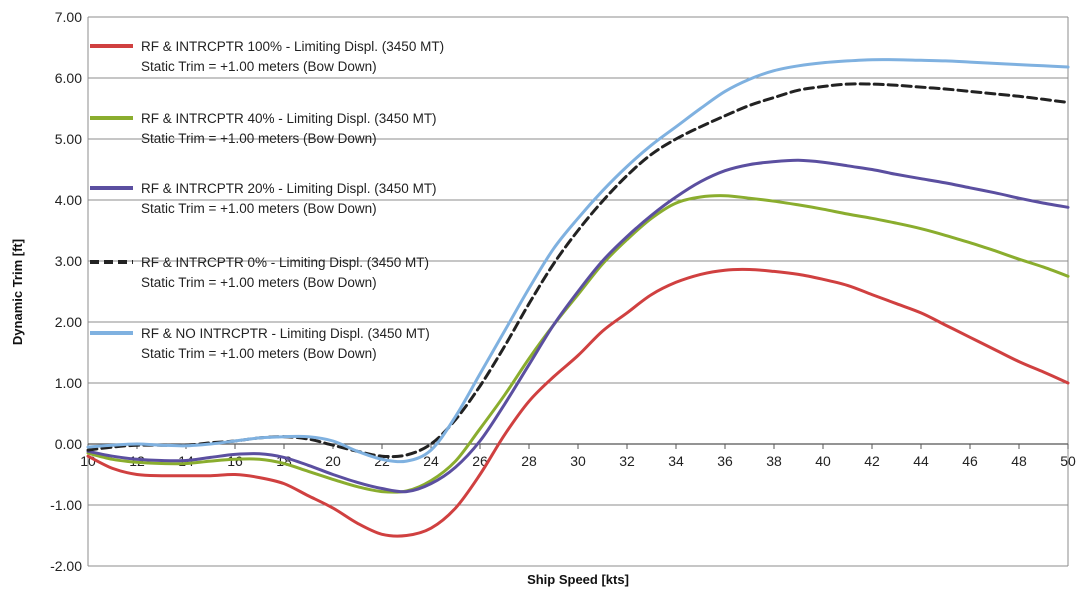 Image resolution: width=1078 pixels, height=591 pixels. What do you see at coordinates (68, 322) in the screenshot?
I see `y-tick-label: 2.00` at bounding box center [68, 322].